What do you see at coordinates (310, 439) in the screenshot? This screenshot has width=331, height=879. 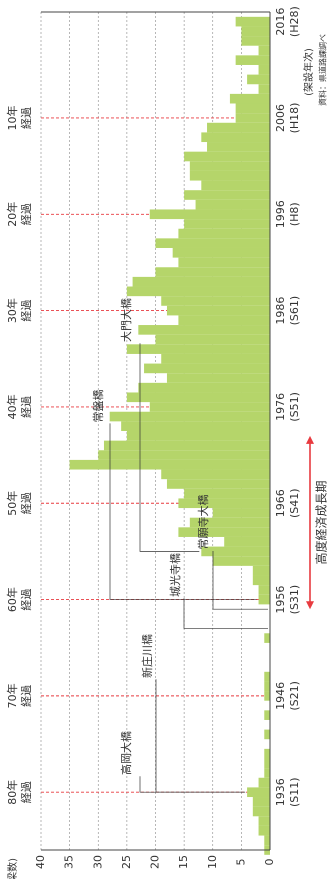 I see `period-arrow-head-top` at bounding box center [310, 439].